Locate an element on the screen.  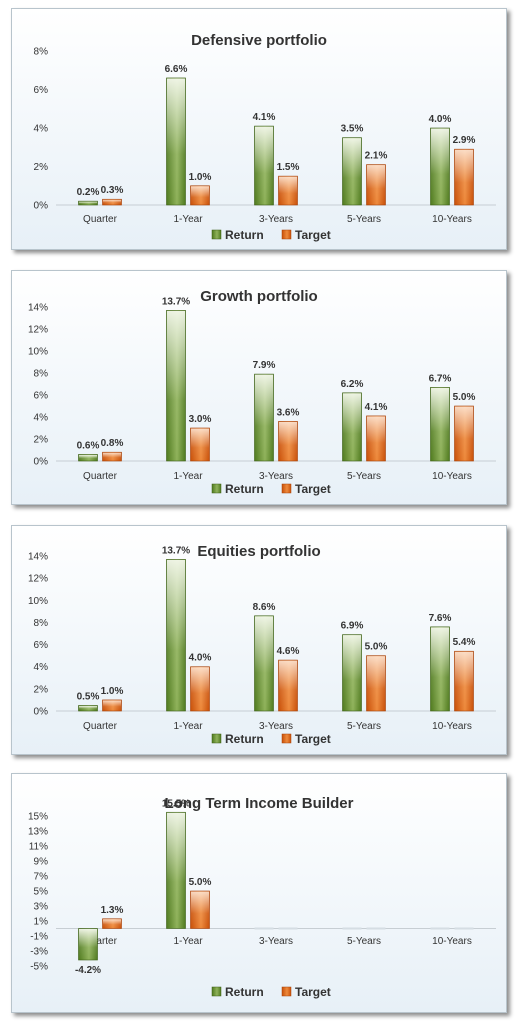
y-tick-label: 13% is located at coordinates (38, 832).